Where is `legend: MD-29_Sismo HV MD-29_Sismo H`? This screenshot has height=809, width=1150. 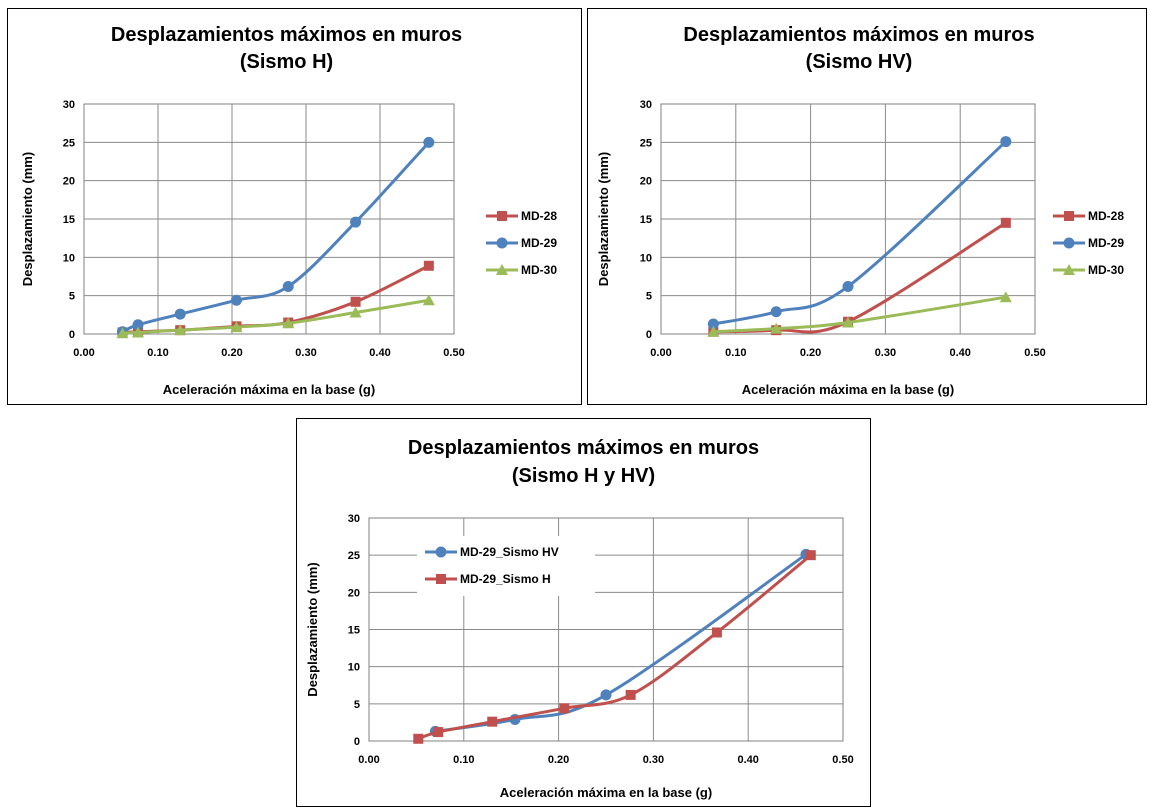 legend: MD-29_Sismo HV MD-29_Sismo H is located at coordinates (506, 566).